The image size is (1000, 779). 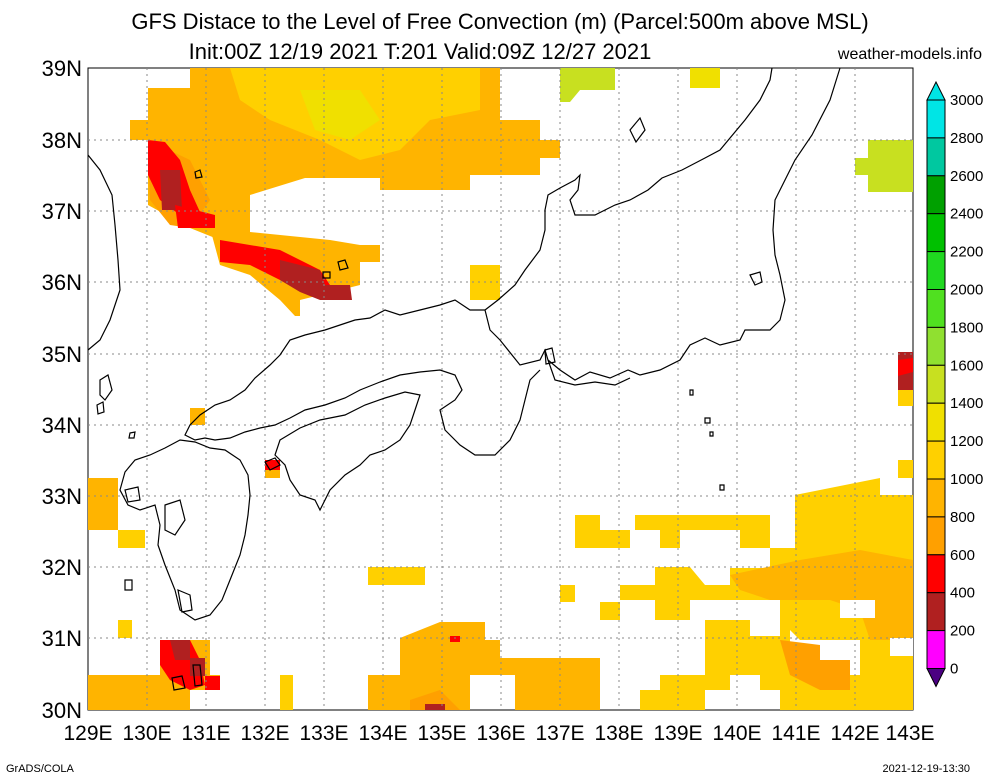 I want to click on colorbar-label: 2200, so click(x=966, y=252).